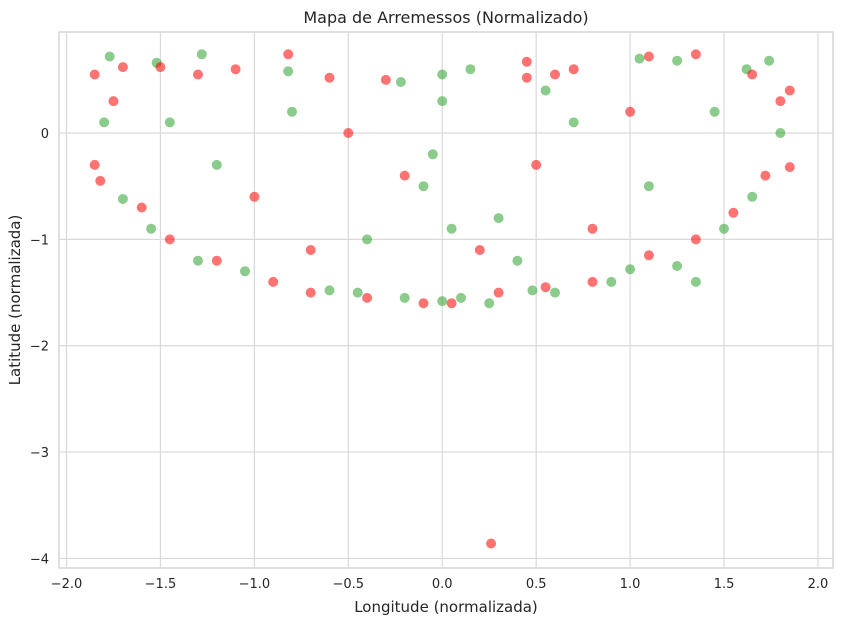 This screenshot has height=619, width=842. I want to click on chart-title: Mapa de Arremessos (Normalizado), so click(445, 17).